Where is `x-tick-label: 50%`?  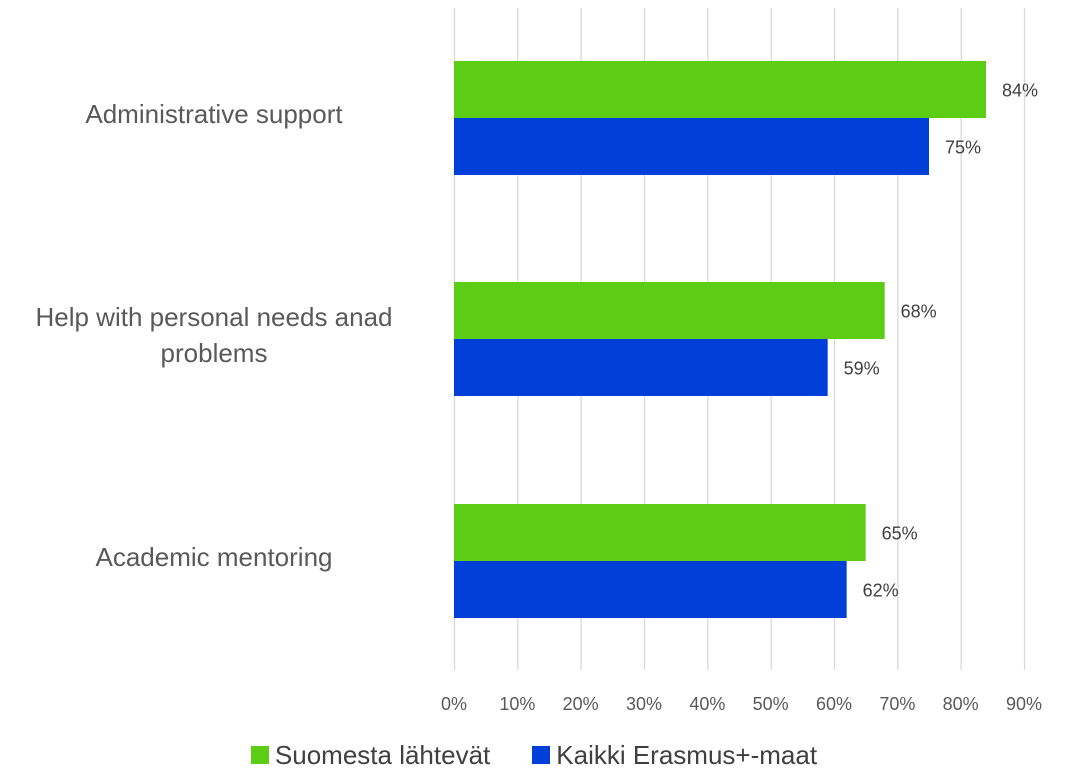
x-tick-label: 50% is located at coordinates (771, 704).